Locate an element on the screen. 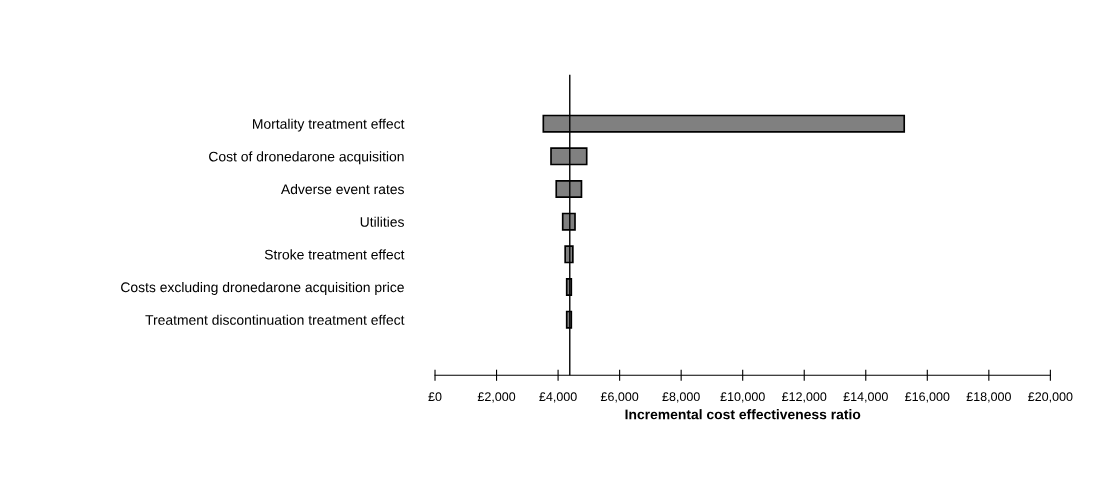 The image size is (1093, 501). x-tick-label: £10,000 is located at coordinates (742, 397).